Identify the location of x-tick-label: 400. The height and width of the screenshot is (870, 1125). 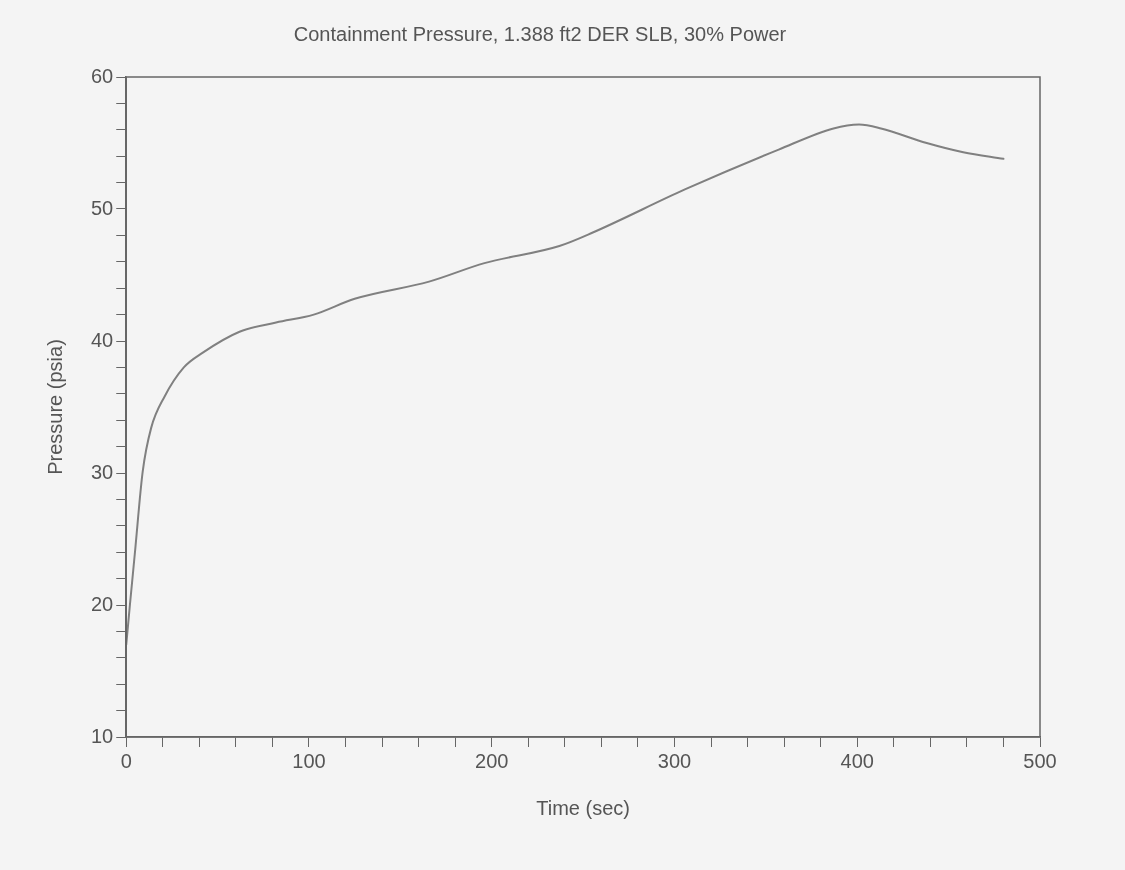
(857, 760).